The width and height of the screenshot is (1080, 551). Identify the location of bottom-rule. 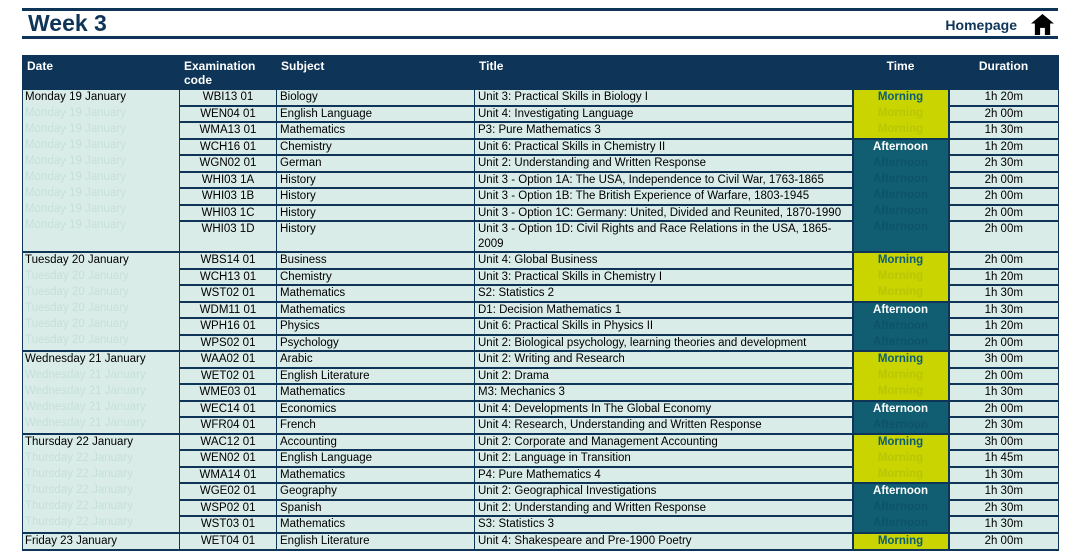
(540, 37).